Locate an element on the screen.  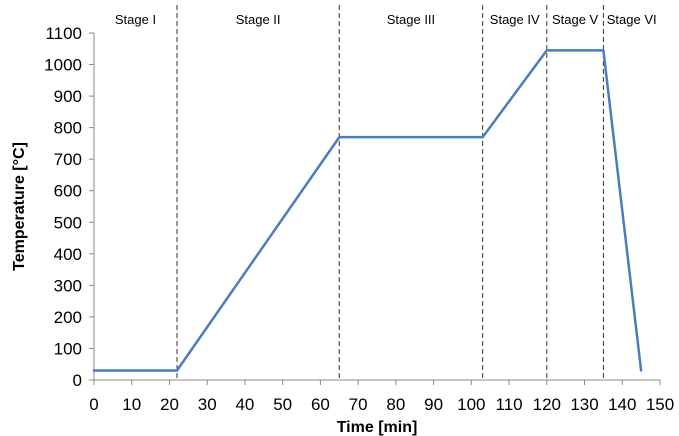
y-tick-label: 700 is located at coordinates (68, 159).